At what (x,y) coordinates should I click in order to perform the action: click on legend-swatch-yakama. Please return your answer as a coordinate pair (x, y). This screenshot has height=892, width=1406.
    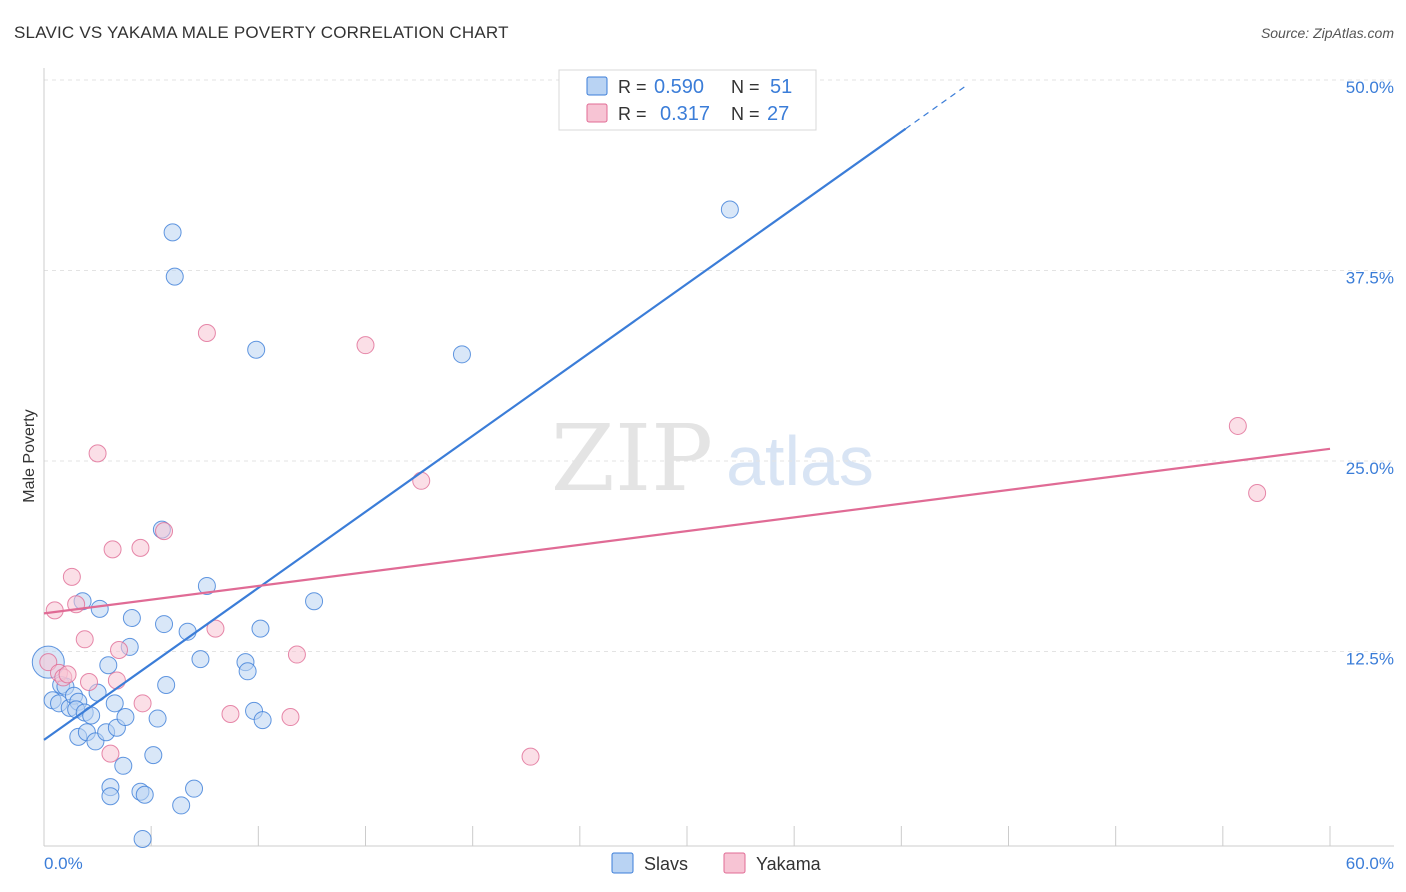
    Looking at the image, I should click on (597, 113).